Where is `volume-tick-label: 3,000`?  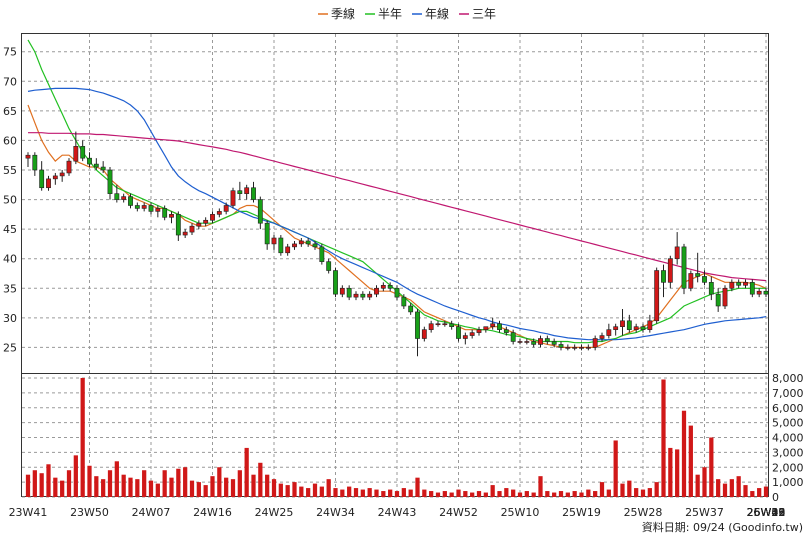
volume-tick-label: 3,000 is located at coordinates (788, 452).